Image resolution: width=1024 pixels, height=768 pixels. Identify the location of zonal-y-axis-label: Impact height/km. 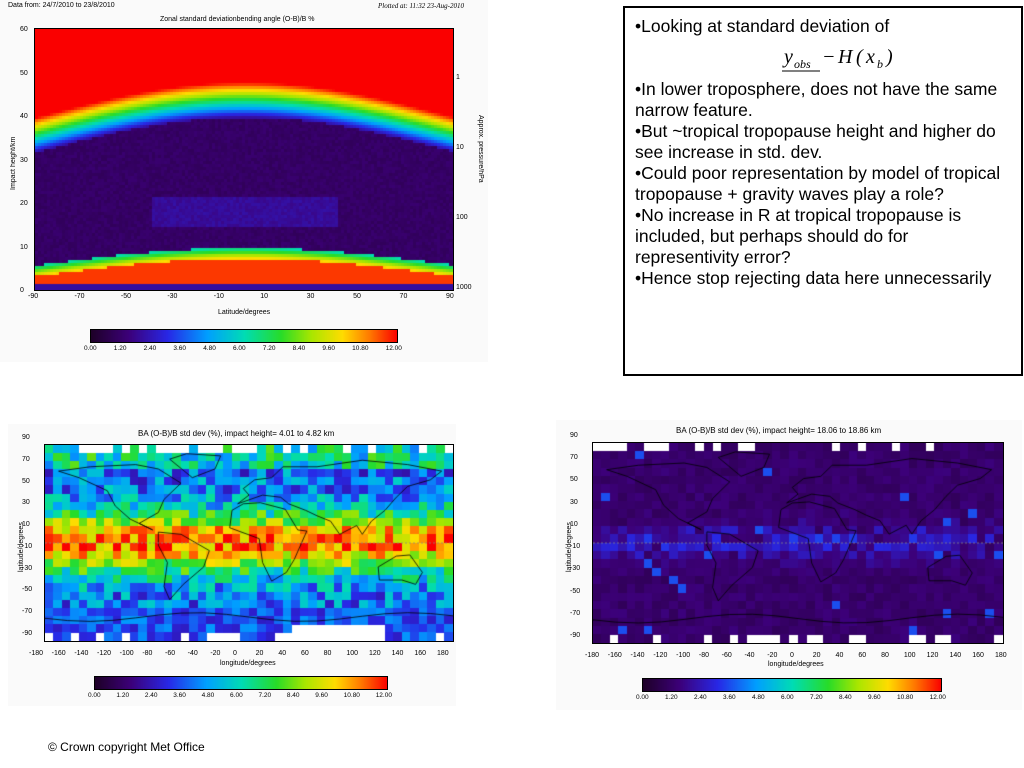
(13, 163).